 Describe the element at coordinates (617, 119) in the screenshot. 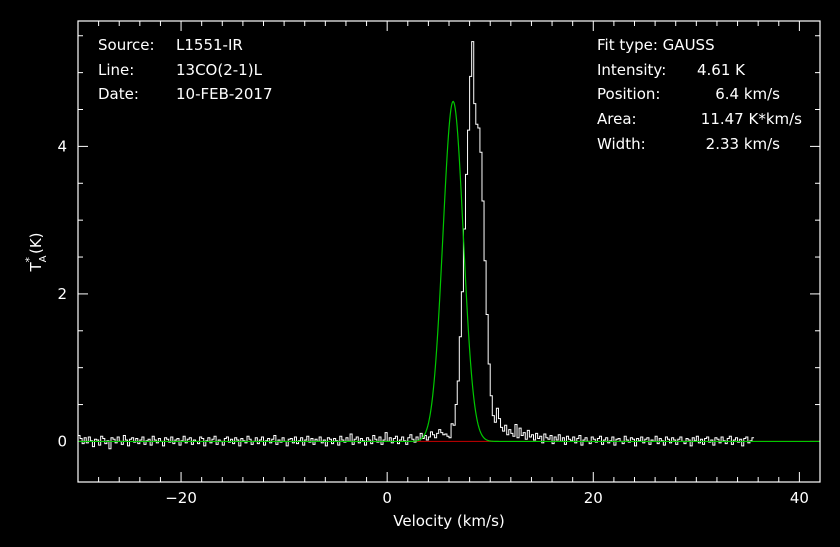

I see `area-label: Area:` at that location.